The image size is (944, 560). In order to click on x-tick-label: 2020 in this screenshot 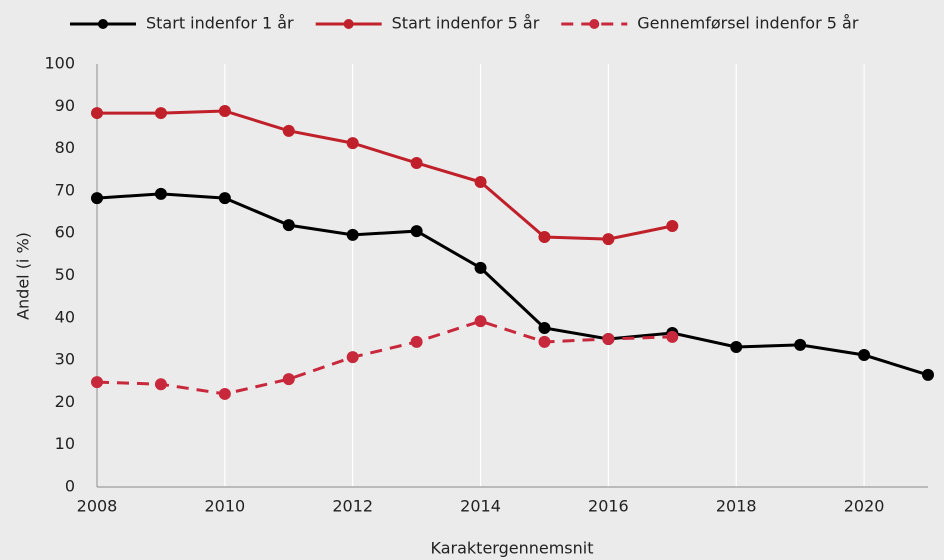, I will do `click(864, 506)`.